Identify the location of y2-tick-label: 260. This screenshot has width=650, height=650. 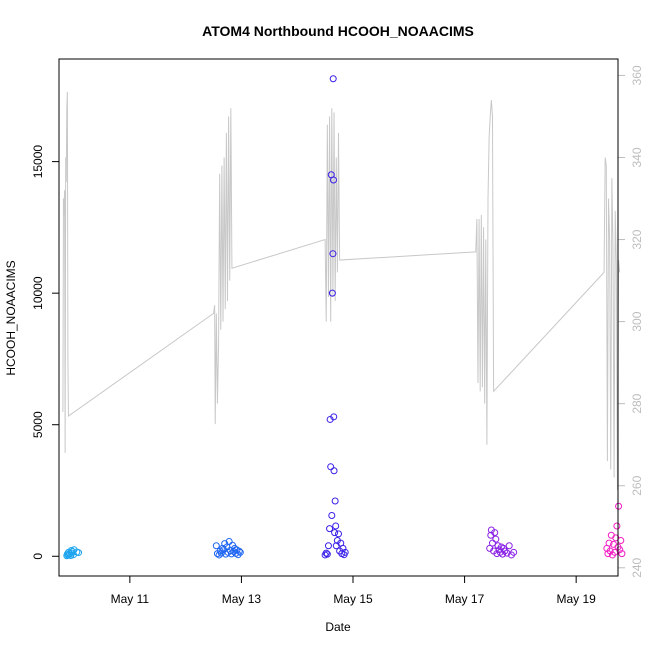
(637, 485).